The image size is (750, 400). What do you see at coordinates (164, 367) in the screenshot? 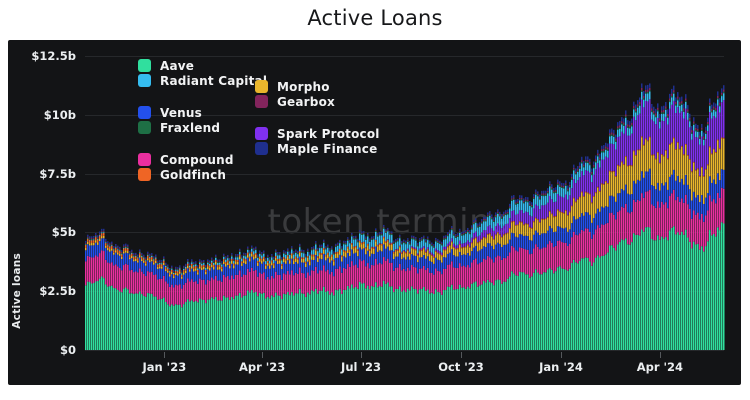
I see `x-tick-label: Jan '23` at bounding box center [164, 367].